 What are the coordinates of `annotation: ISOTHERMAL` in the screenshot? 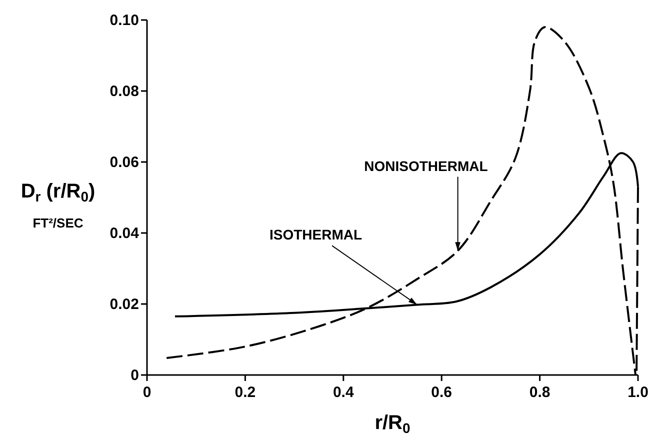 It's located at (315, 234).